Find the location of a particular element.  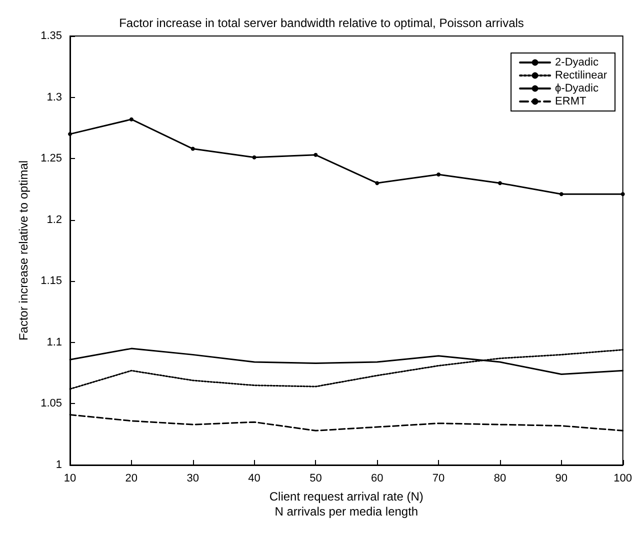

x-tick-label: 20 is located at coordinates (131, 478).